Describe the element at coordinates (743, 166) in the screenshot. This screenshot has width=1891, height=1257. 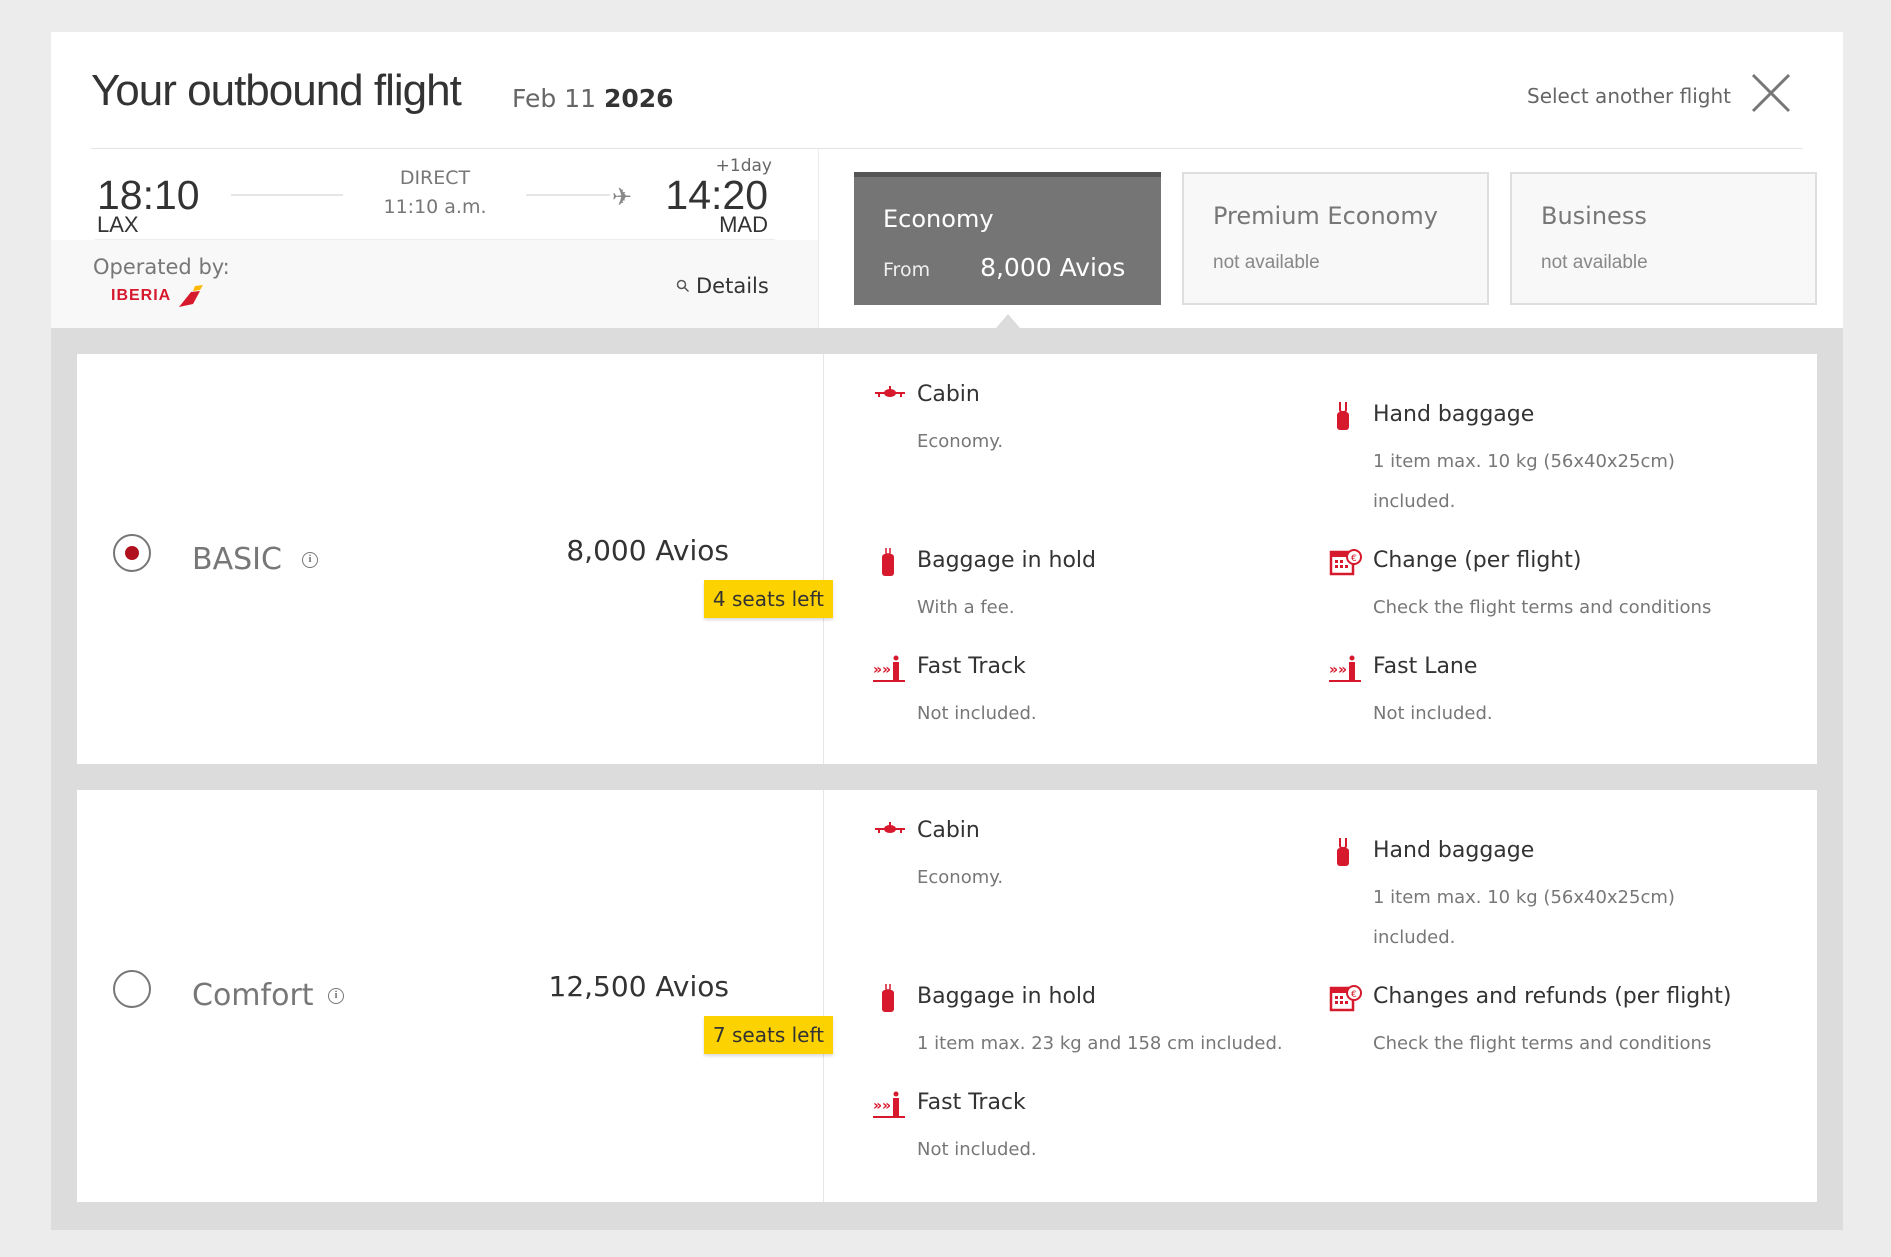
I see `arrival-day-offset: +1day` at that location.